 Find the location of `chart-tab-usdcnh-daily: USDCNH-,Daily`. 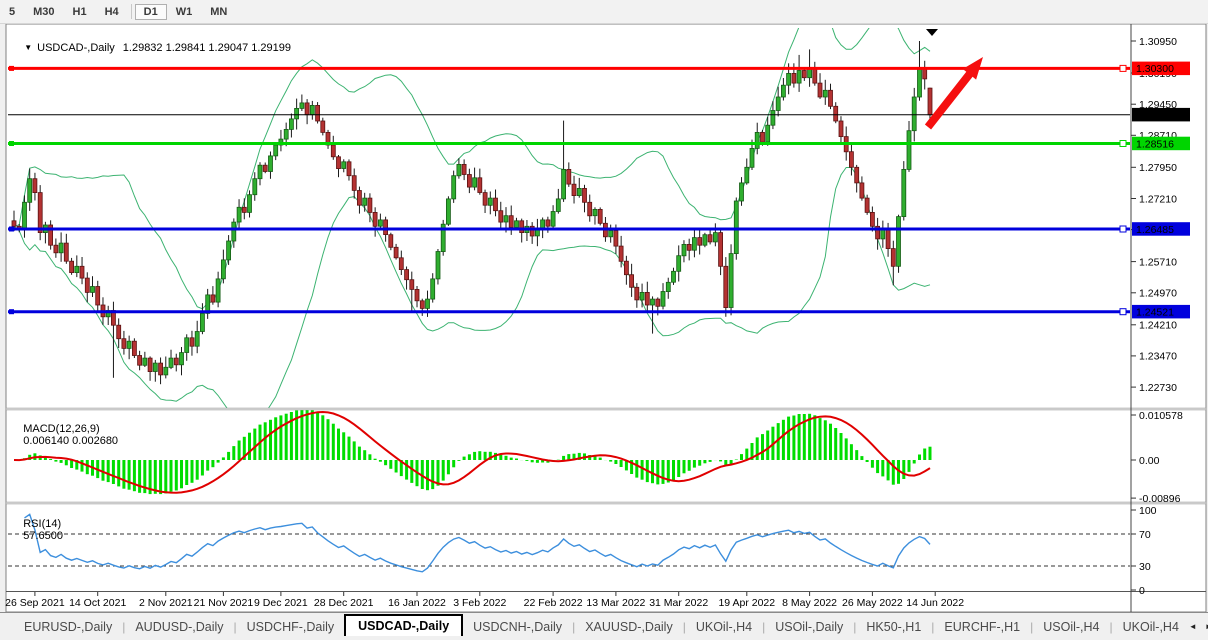

chart-tab-usdcnh-daily: USDCNH-,Daily is located at coordinates (518, 626).